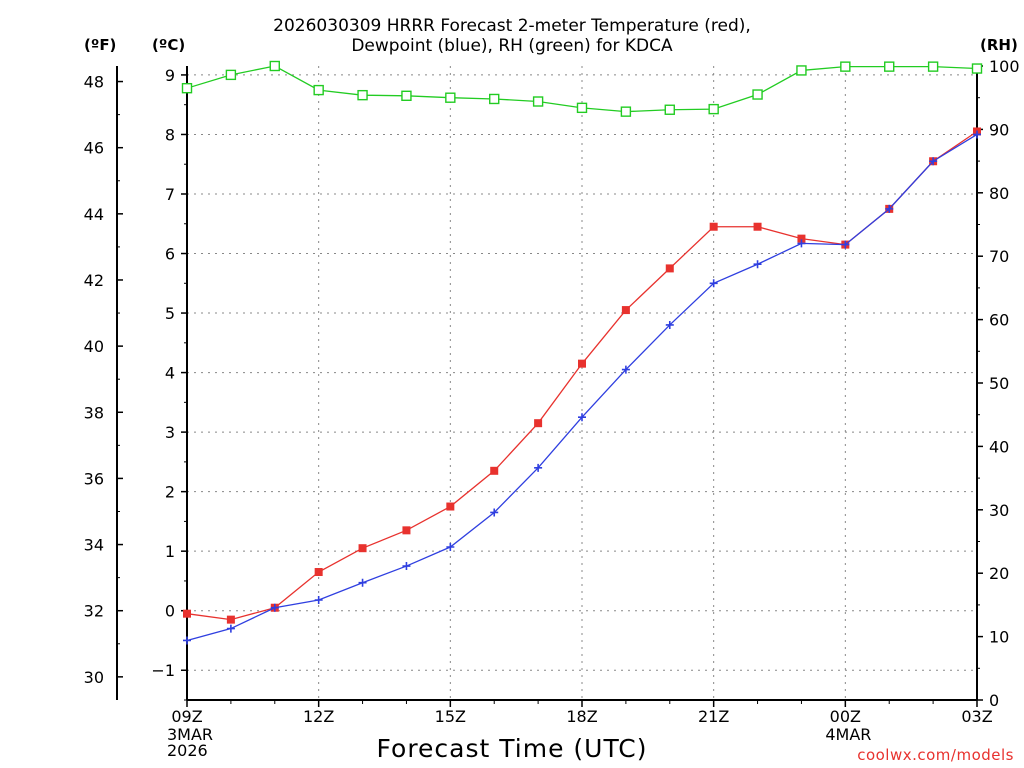  I want to click on x-tick-label: 09Z, so click(186, 716).